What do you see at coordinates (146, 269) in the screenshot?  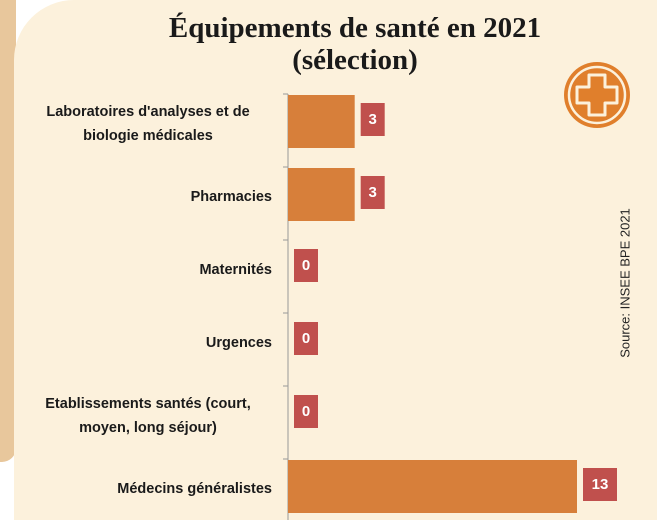 I see `category-label-box: Maternités` at bounding box center [146, 269].